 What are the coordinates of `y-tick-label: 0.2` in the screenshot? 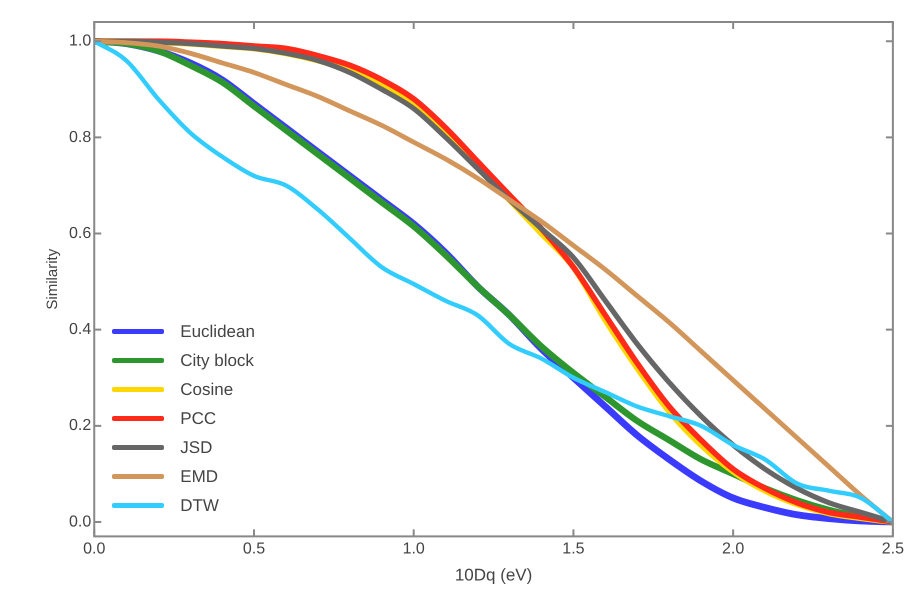 It's located at (80, 425).